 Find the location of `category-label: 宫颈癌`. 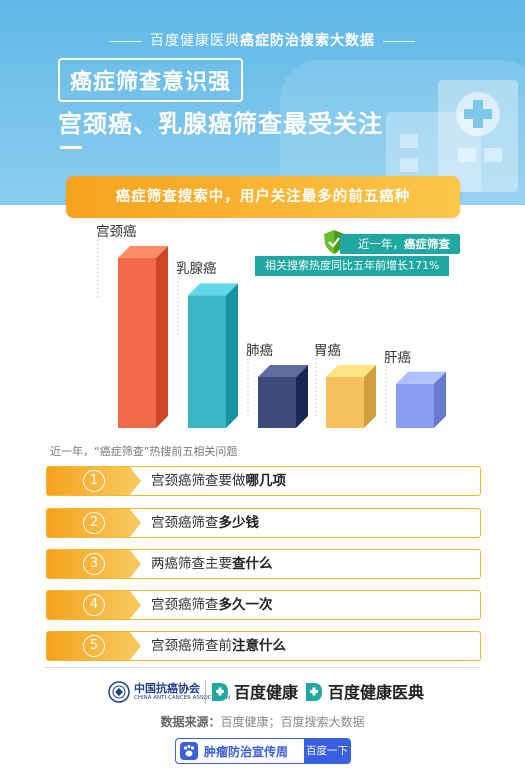

category-label: 宫颈癌 is located at coordinates (116, 232).